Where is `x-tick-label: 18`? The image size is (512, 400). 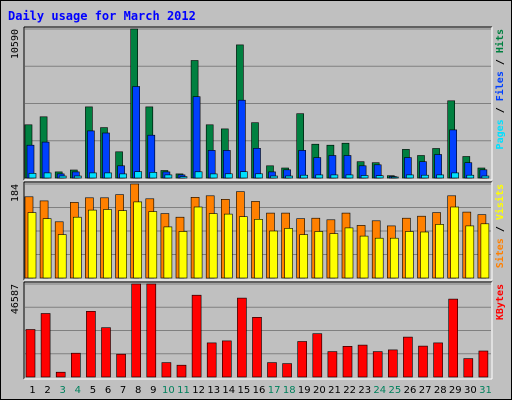
x-tick-label: 18 is located at coordinates (289, 390).